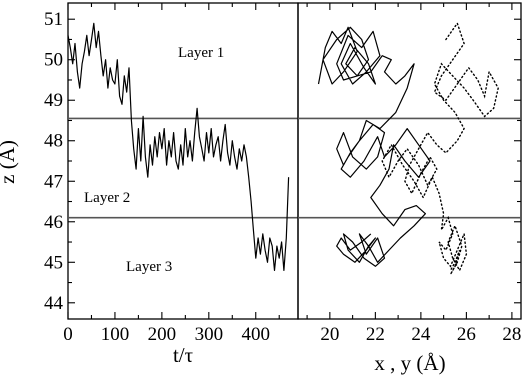  I want to click on x-tick-label: 300, so click(209, 334).